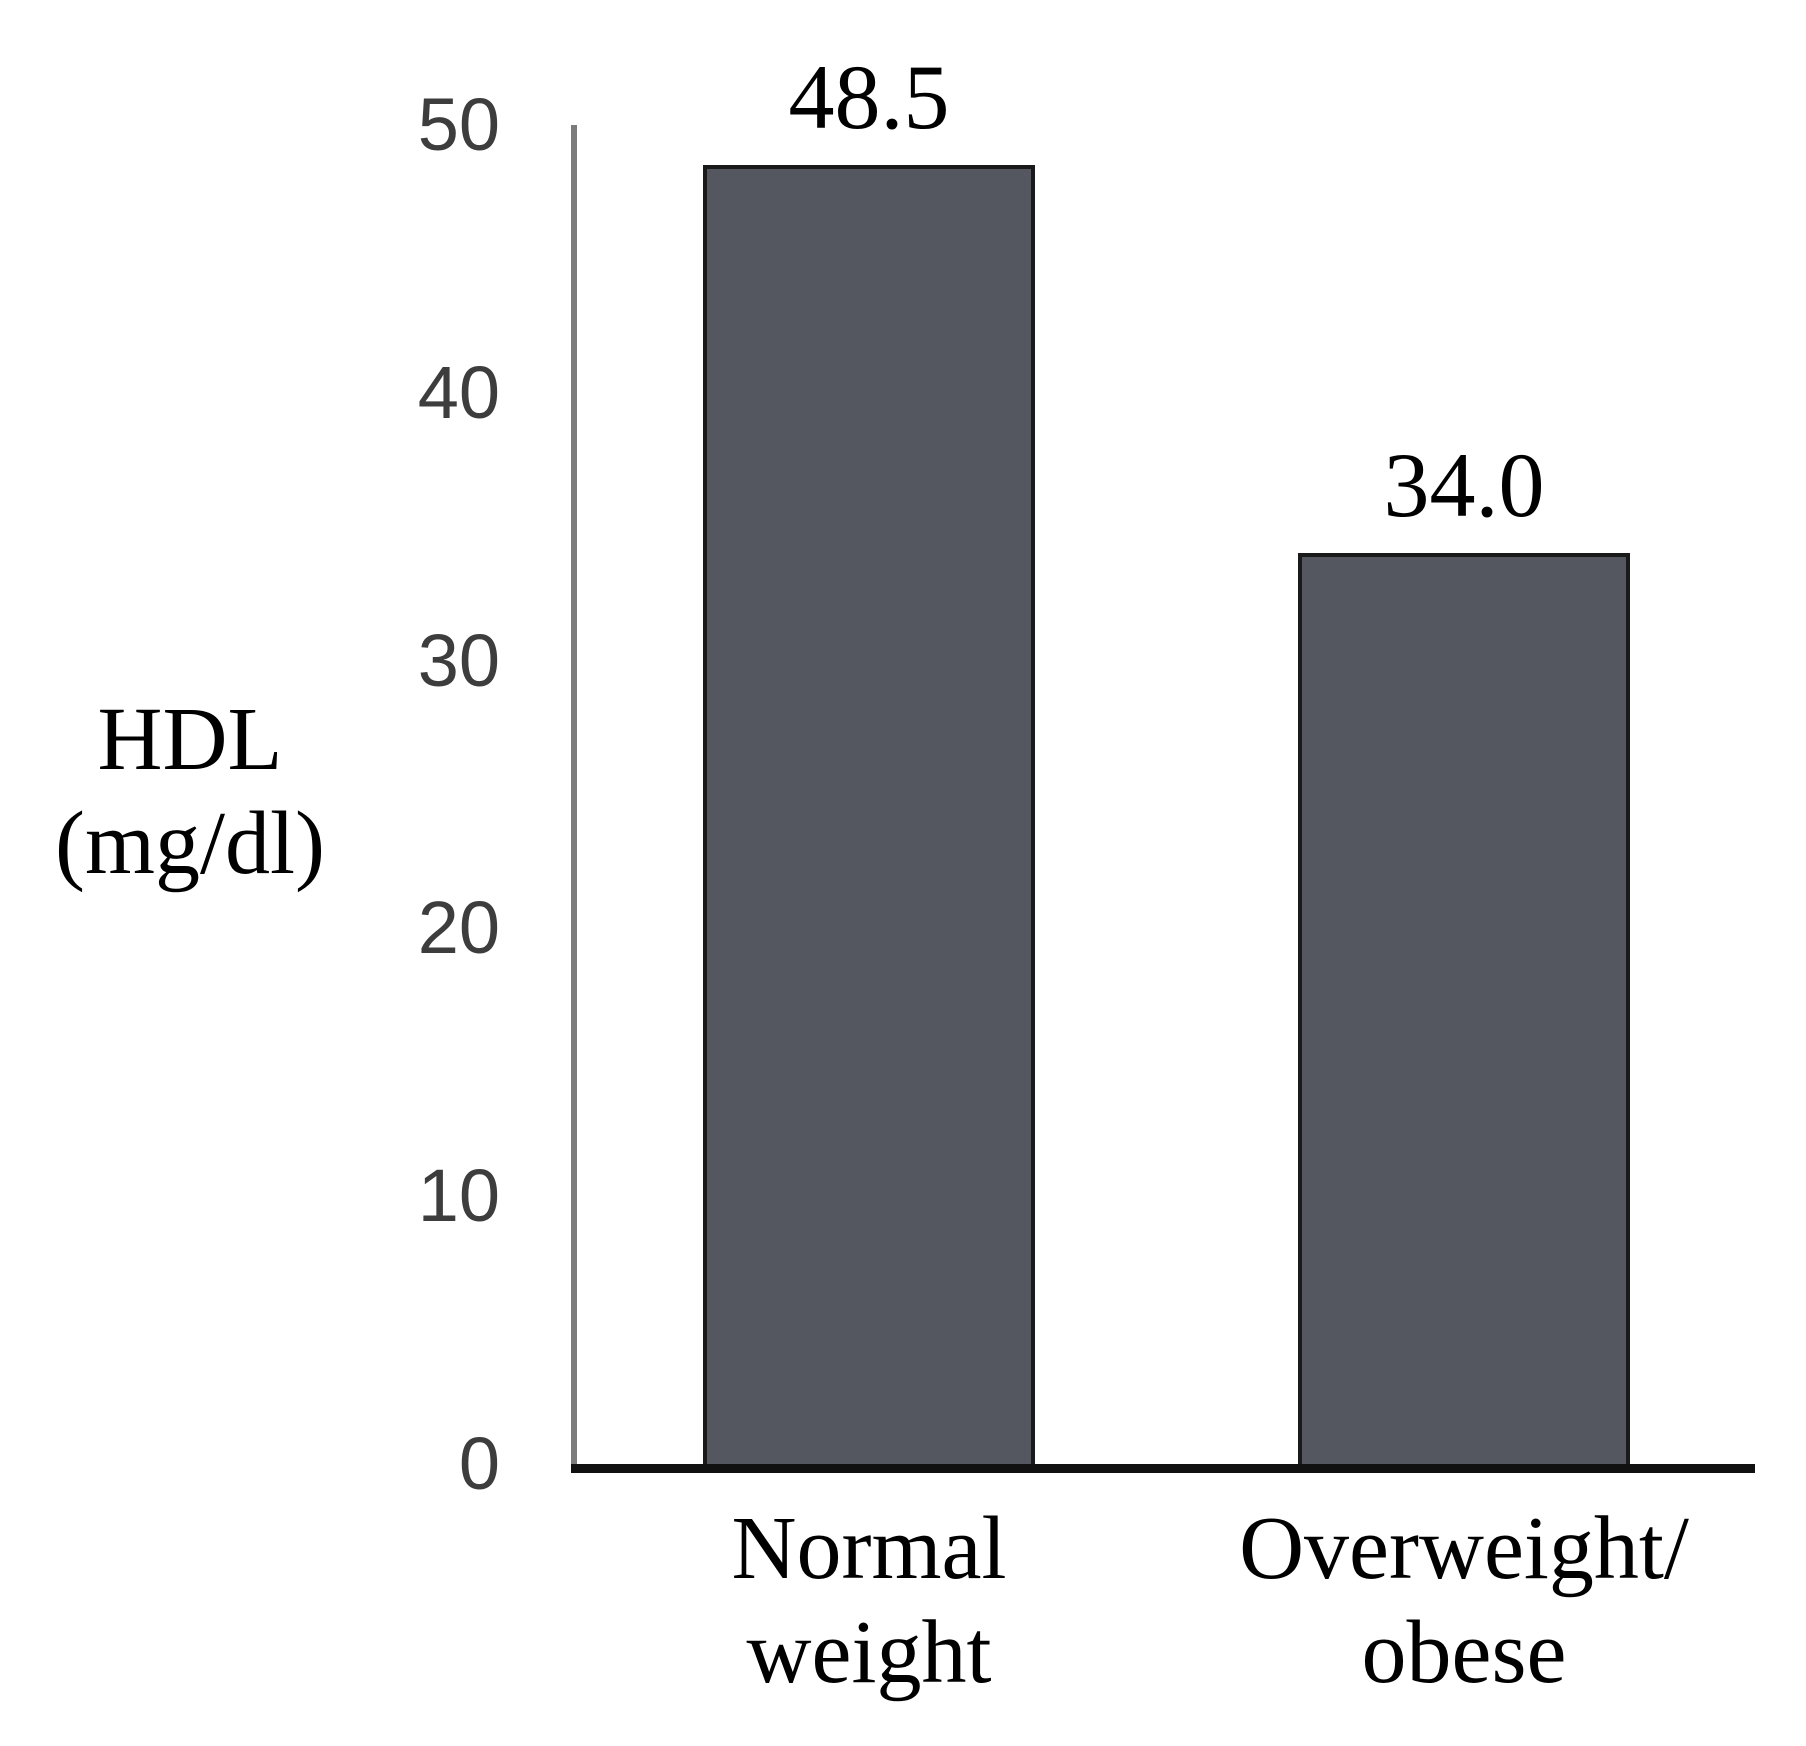 The height and width of the screenshot is (1746, 1806). Describe the element at coordinates (574, 794) in the screenshot. I see `y-axis-line` at that location.